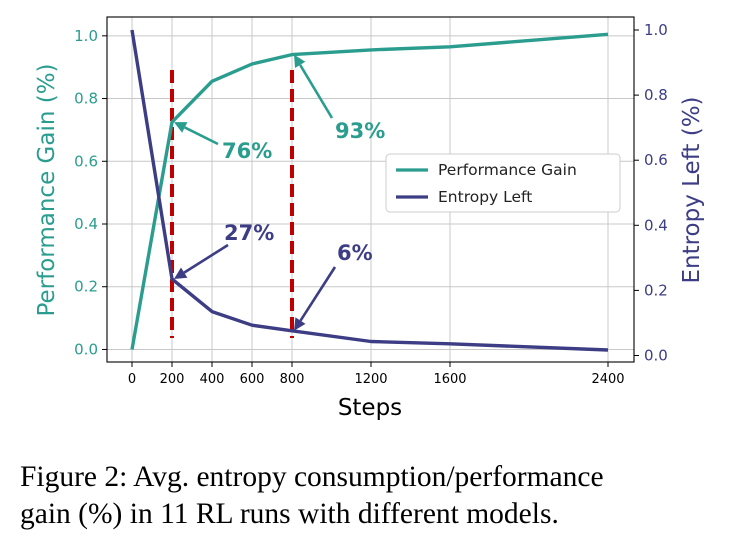  Describe the element at coordinates (86, 161) in the screenshot. I see `y-tick-label-left: 0.6` at that location.